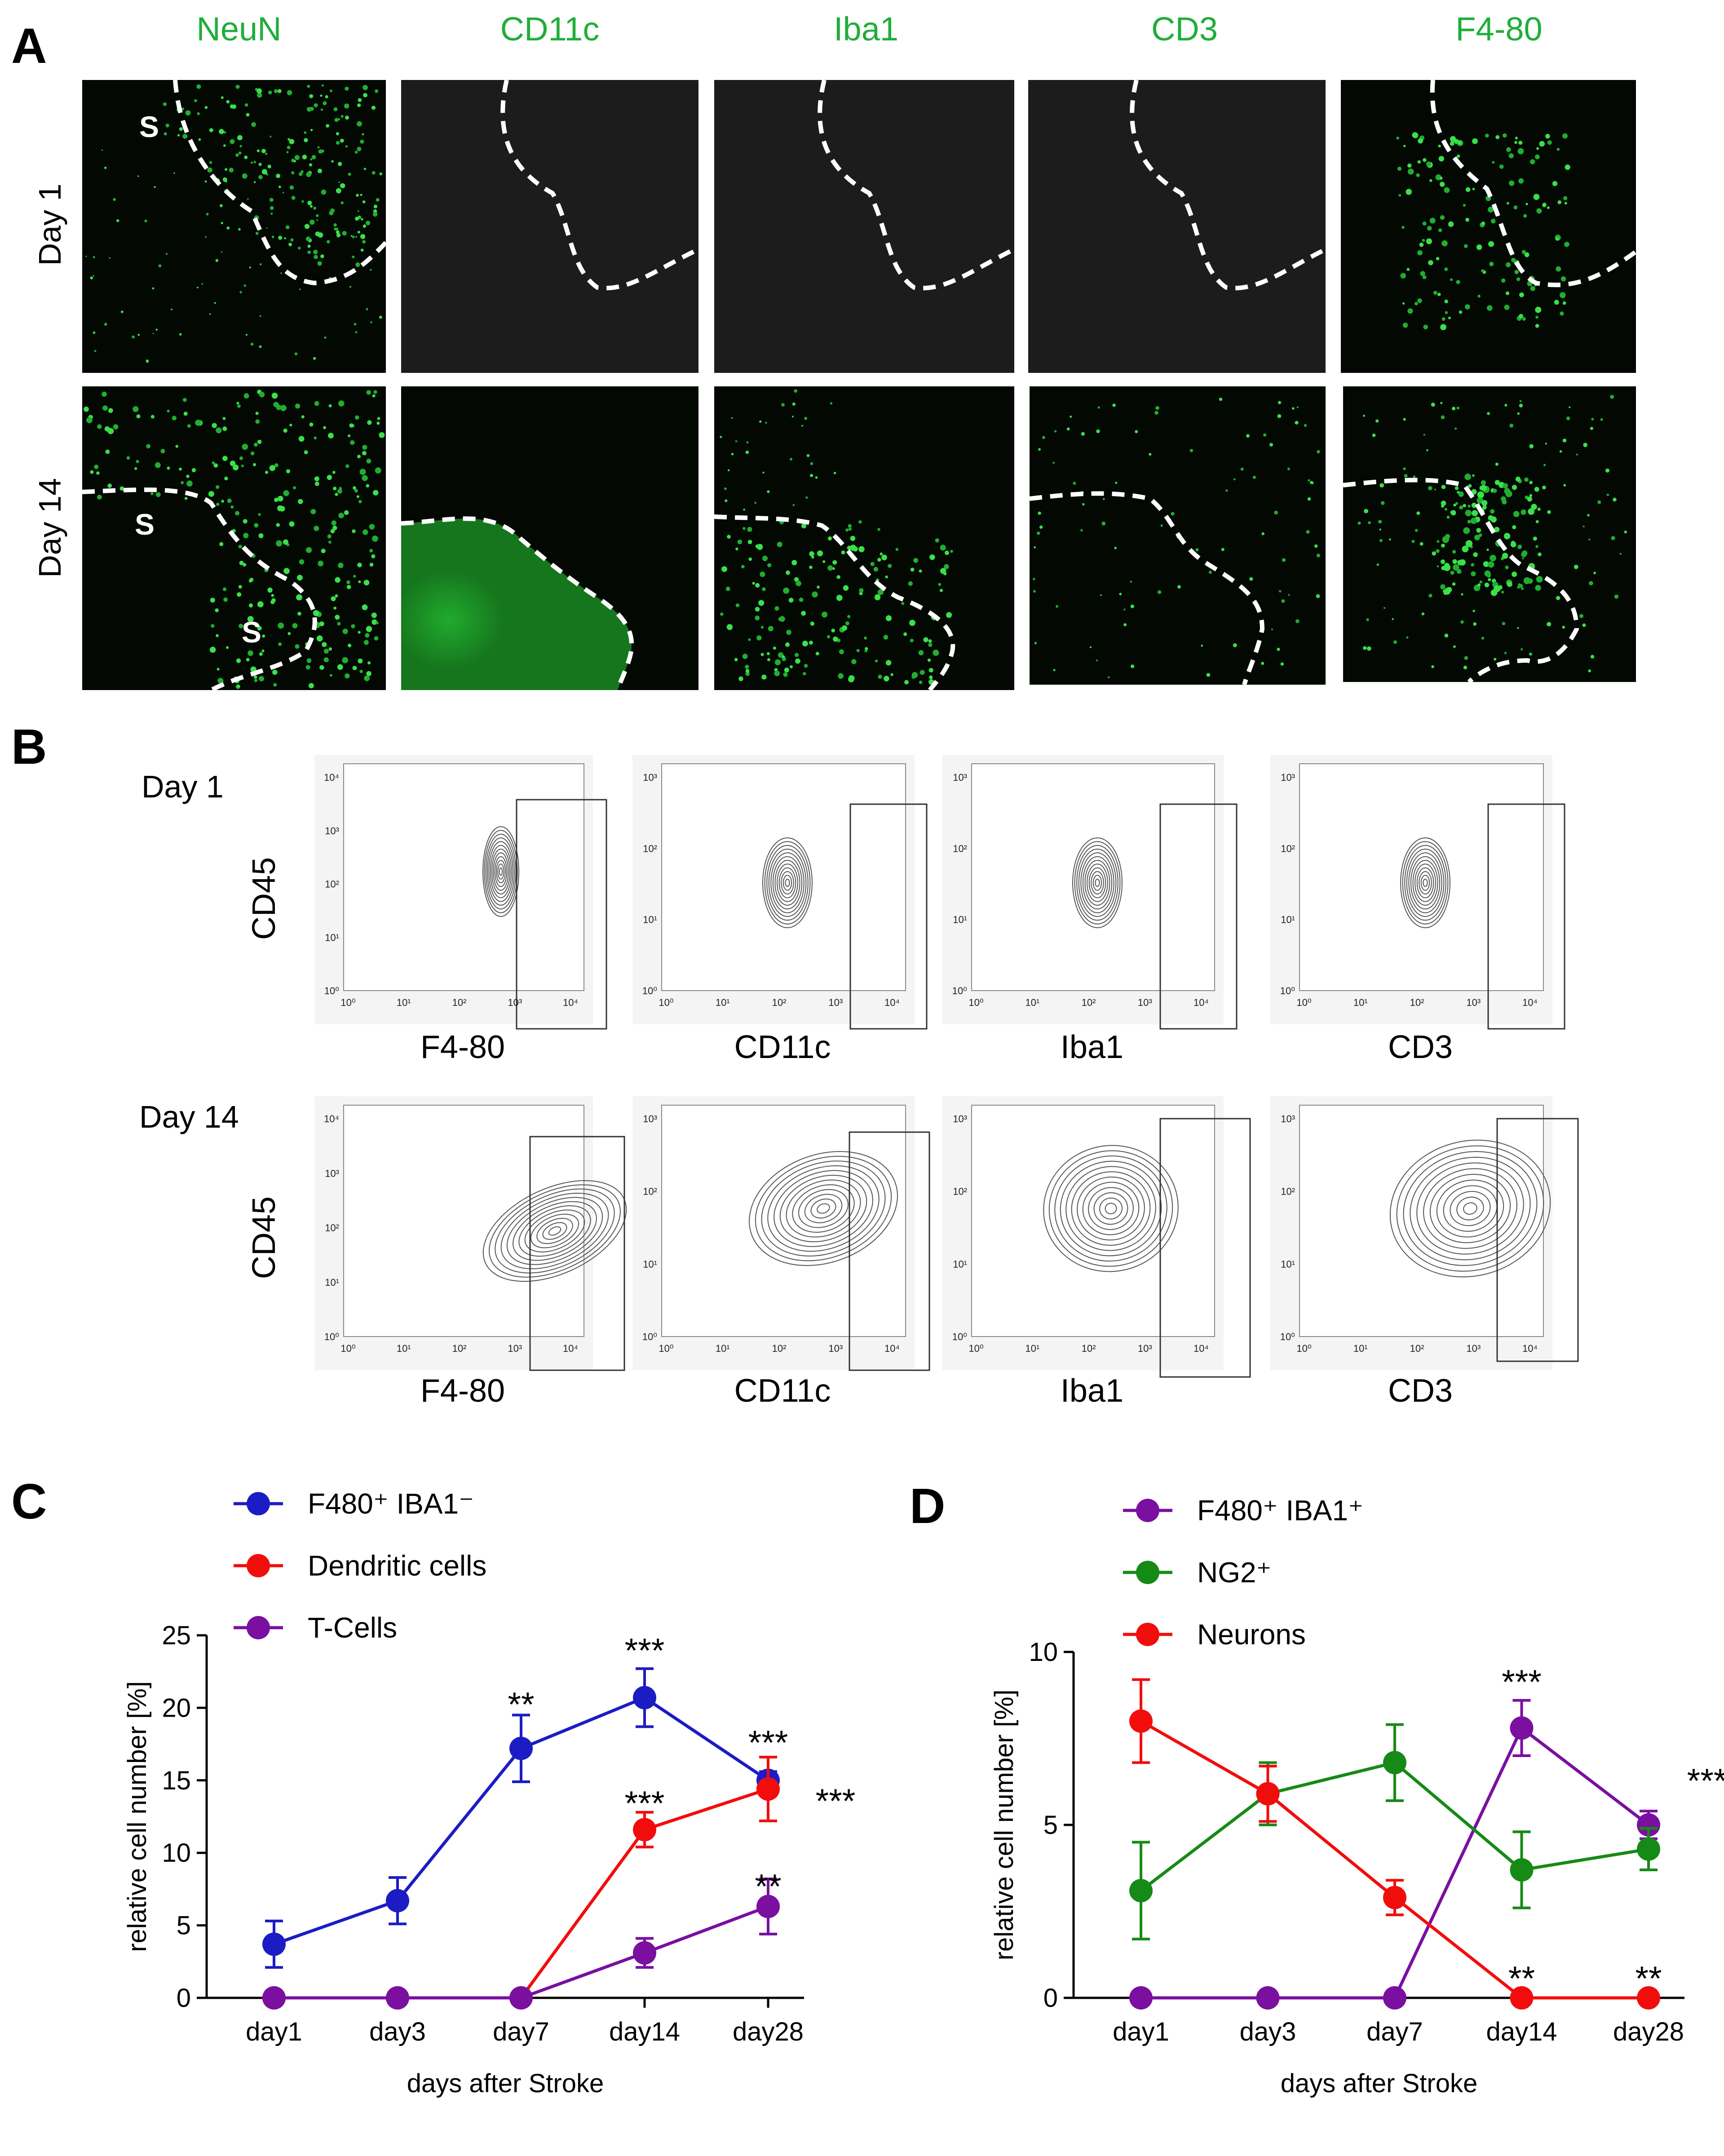 The width and height of the screenshot is (1724, 2156). I want to click on x-tick-label: day7, so click(1394, 2031).